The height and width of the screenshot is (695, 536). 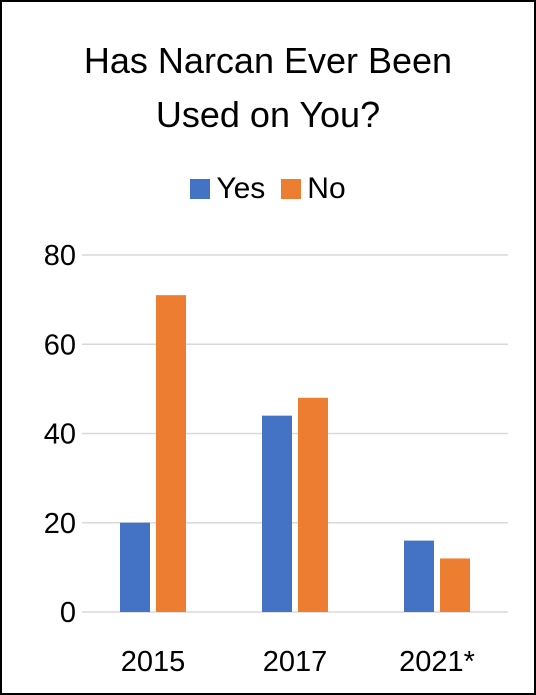 What do you see at coordinates (68, 613) in the screenshot?
I see `y-tick-label-0: 0` at bounding box center [68, 613].